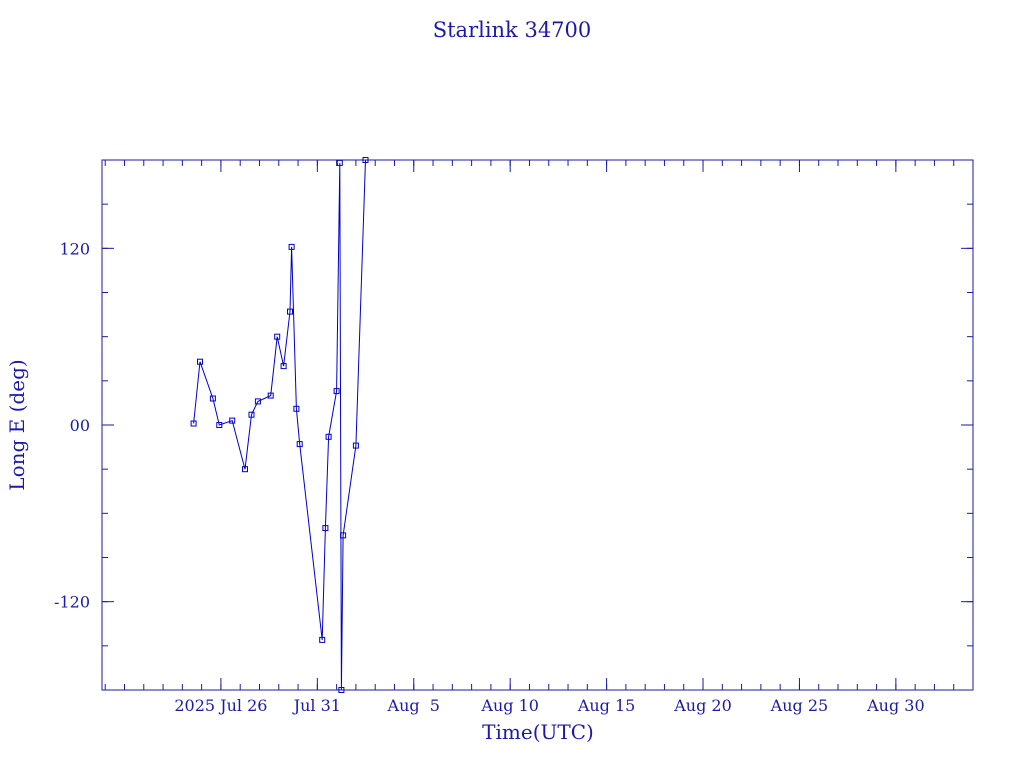 This screenshot has width=1024, height=768. What do you see at coordinates (606, 705) in the screenshot?
I see `x-tick-label: Aug 15` at bounding box center [606, 705].